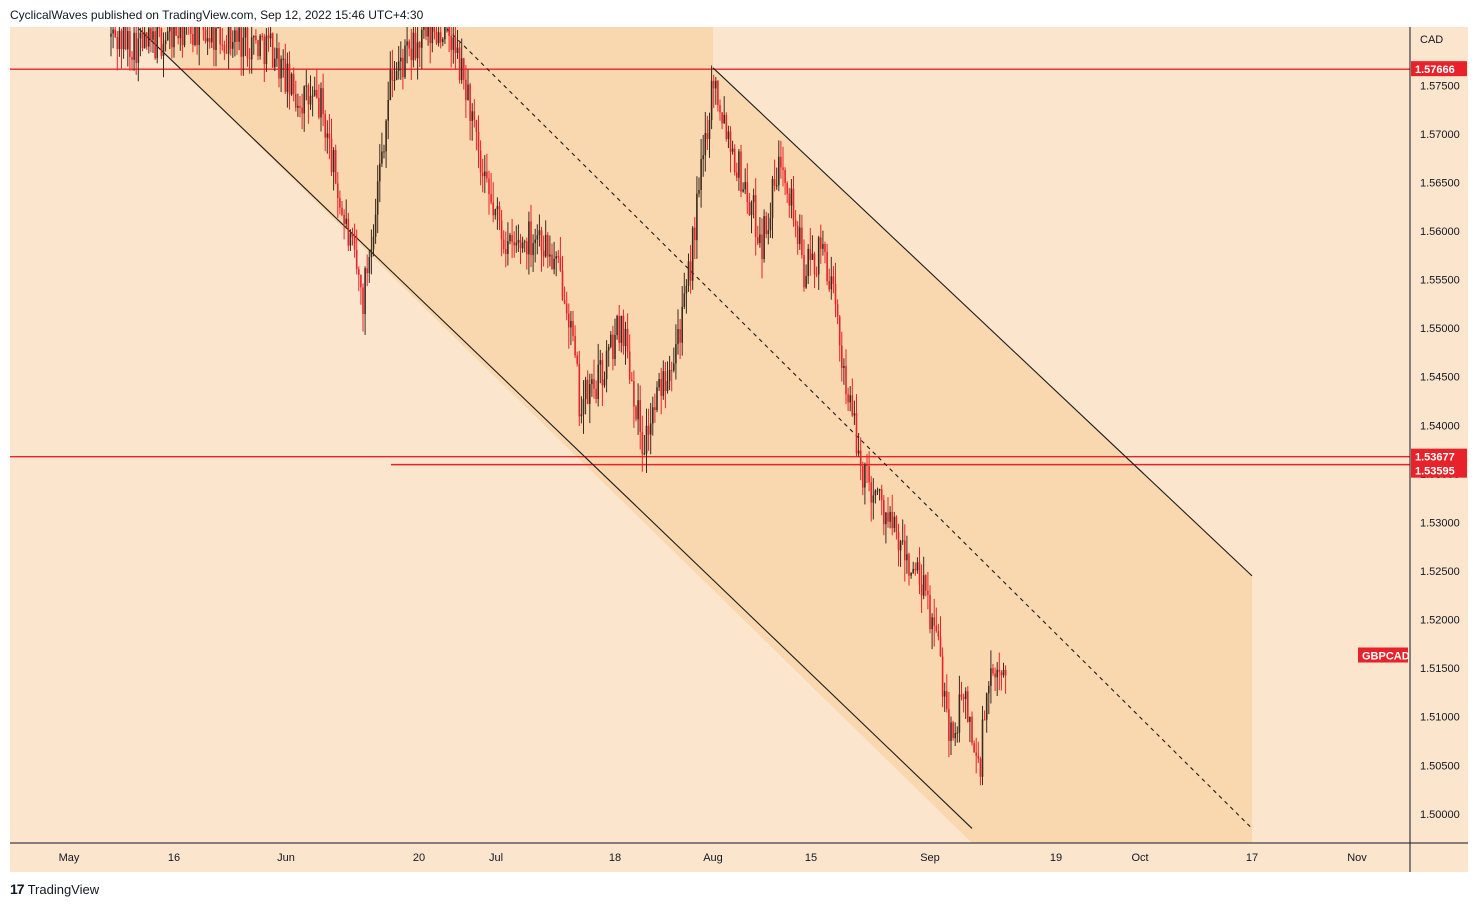  I want to click on x-tick-label: May, so click(69, 858).